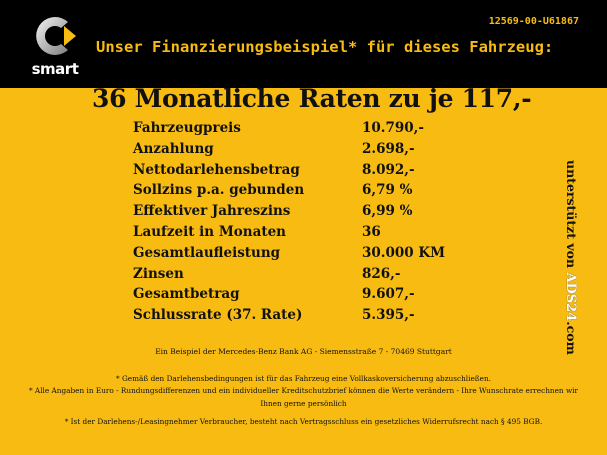 The image size is (607, 455). Describe the element at coordinates (298, 276) in the screenshot. I see `table-row: Zinsen 826,-` at that location.